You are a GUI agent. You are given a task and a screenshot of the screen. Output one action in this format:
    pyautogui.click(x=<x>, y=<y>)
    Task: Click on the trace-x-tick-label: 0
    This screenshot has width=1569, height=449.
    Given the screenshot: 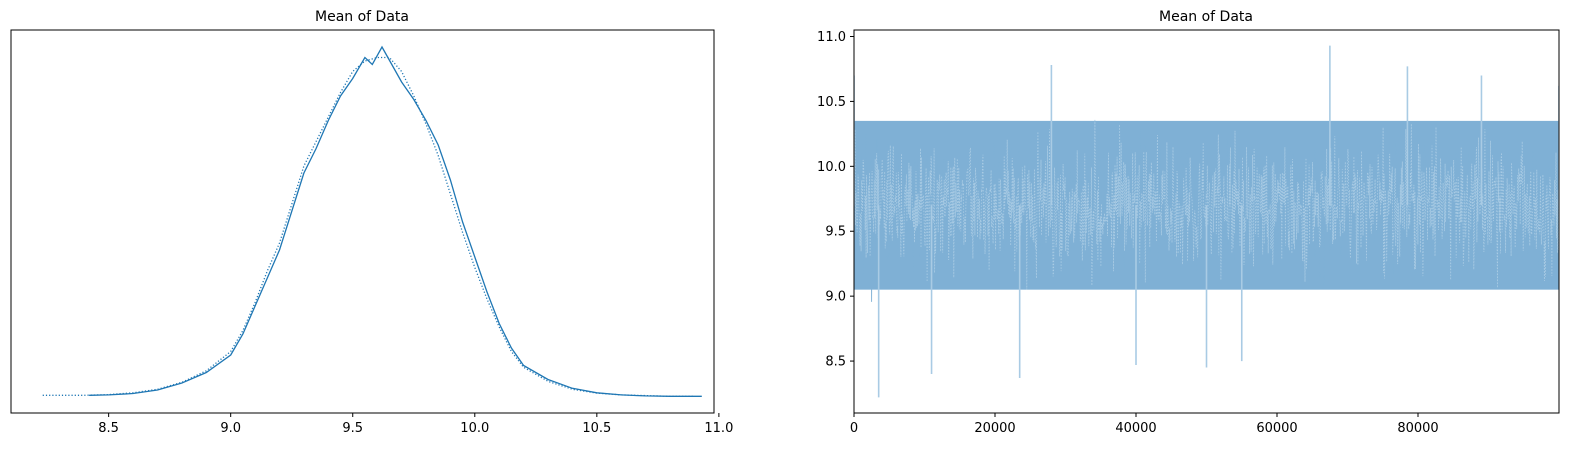 What is the action you would take?
    pyautogui.click(x=854, y=428)
    